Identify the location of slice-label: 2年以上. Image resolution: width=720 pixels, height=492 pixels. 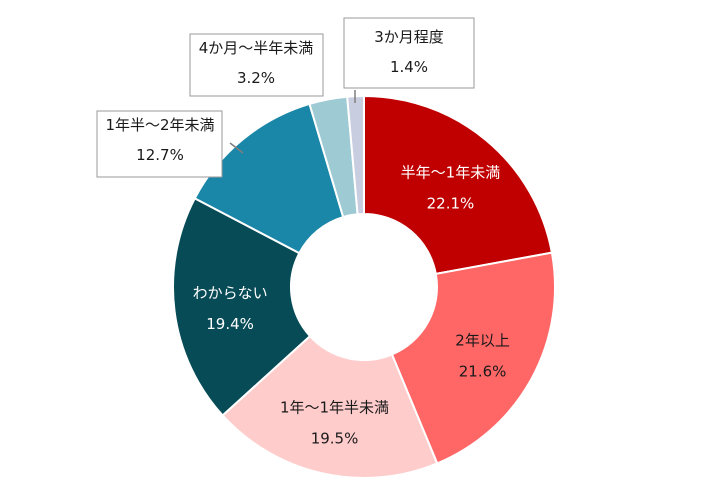
(482, 341).